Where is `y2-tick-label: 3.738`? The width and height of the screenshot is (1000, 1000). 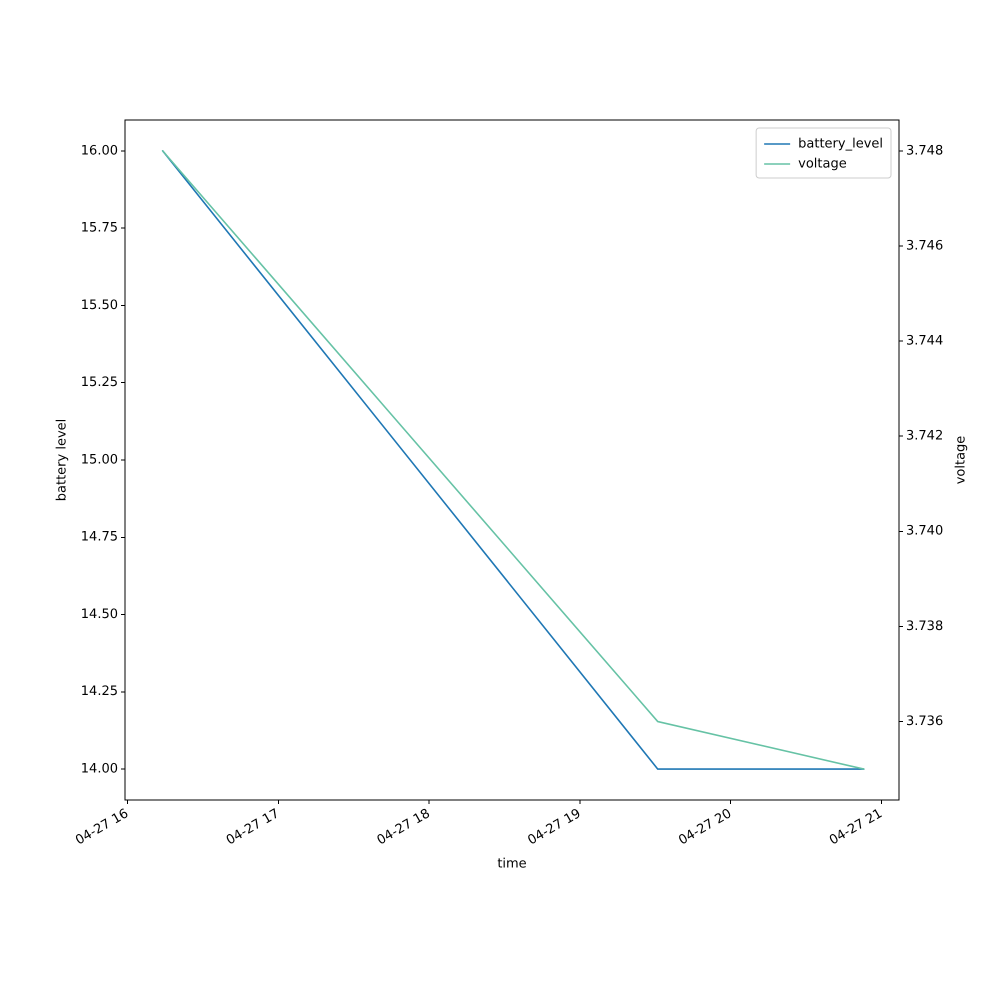
y2-tick-label: 3.738 is located at coordinates (925, 626).